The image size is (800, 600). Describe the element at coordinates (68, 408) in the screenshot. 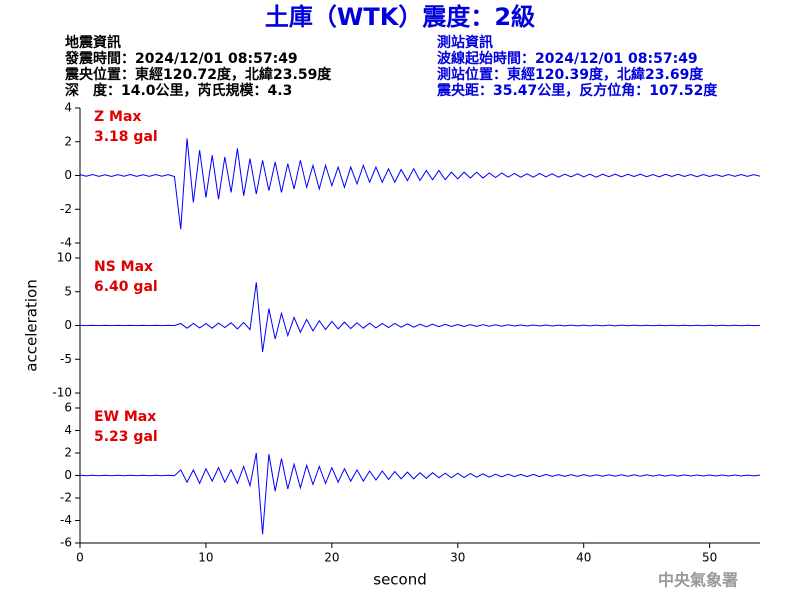

I see `y-tick-label: 6` at that location.